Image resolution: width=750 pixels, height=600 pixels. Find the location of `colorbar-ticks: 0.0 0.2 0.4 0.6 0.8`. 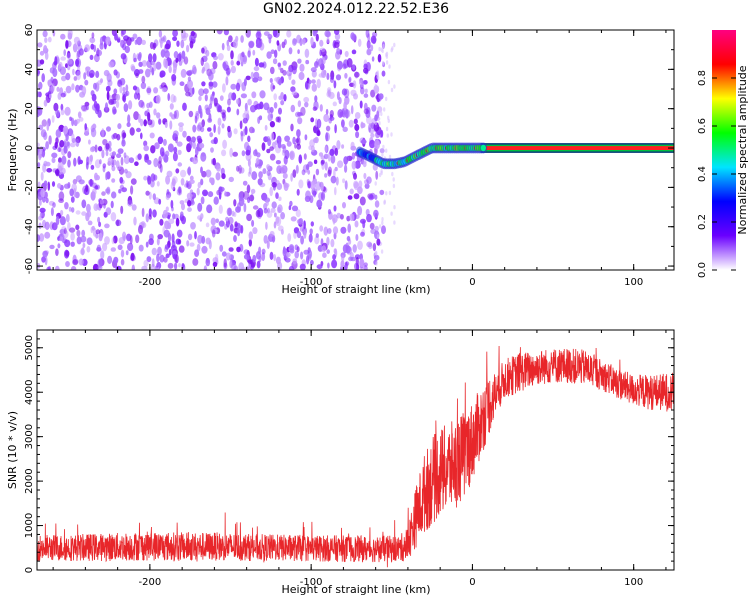

colorbar-ticks: 0.0 0.2 0.4 0.6 0.8 is located at coordinates (716, 174).